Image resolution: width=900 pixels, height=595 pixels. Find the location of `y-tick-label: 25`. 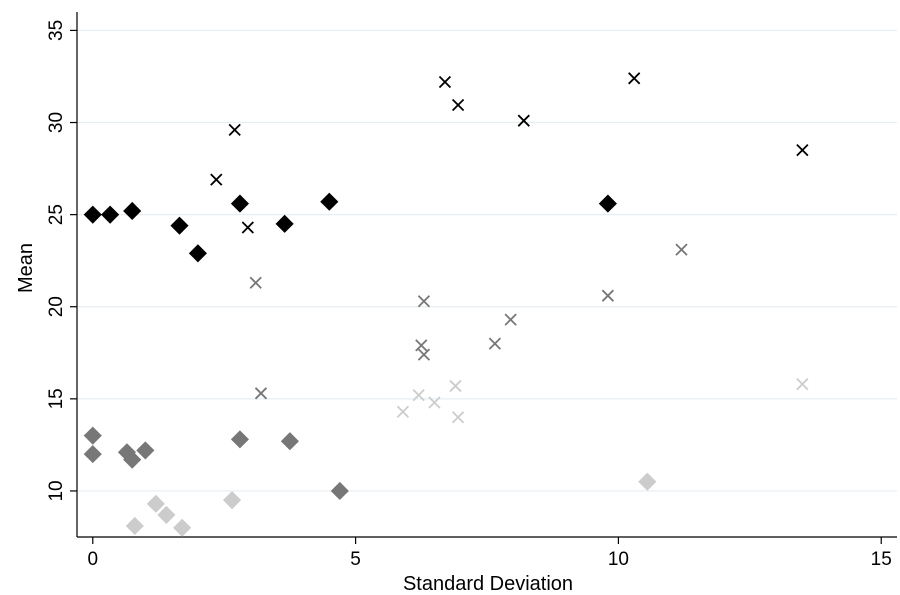

y-tick-label: 25 is located at coordinates (56, 214).